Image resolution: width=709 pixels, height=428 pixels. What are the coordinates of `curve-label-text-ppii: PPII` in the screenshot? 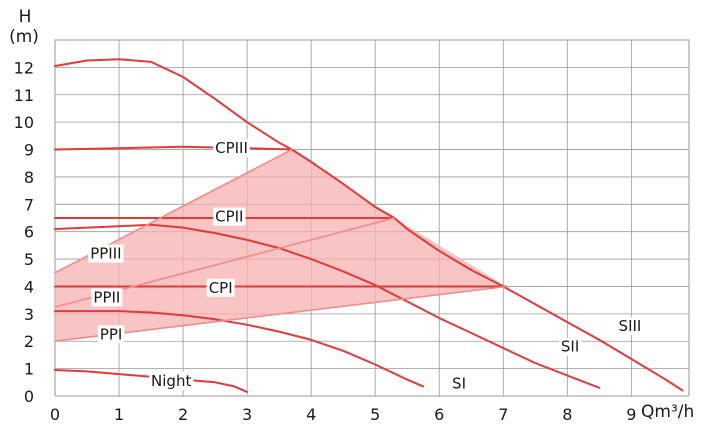 It's located at (106, 297).